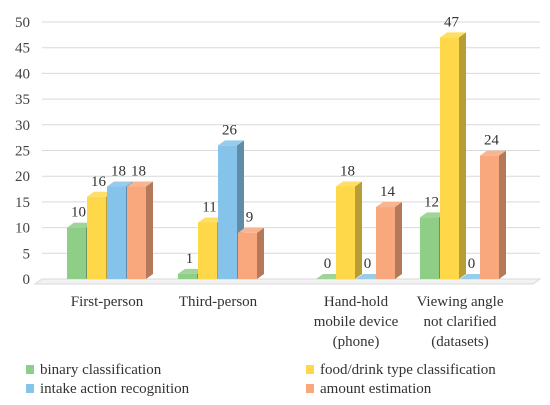  I want to click on y-tick-label: 35, so click(22, 100).